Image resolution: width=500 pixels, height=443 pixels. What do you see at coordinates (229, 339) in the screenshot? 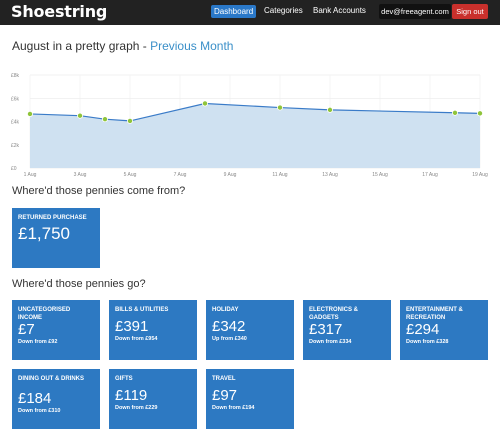
I see `tile-comparison: Up from £340` at bounding box center [229, 339].